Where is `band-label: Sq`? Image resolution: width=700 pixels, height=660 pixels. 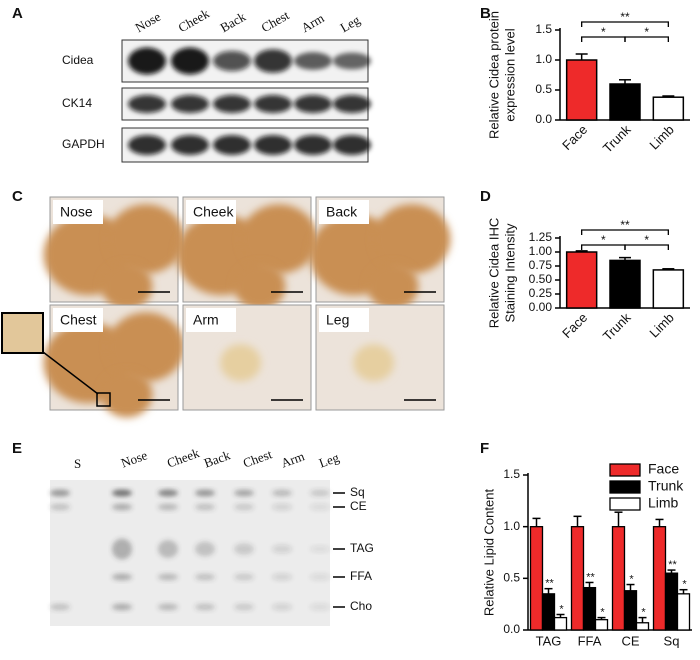 band-label: Sq is located at coordinates (357, 492).